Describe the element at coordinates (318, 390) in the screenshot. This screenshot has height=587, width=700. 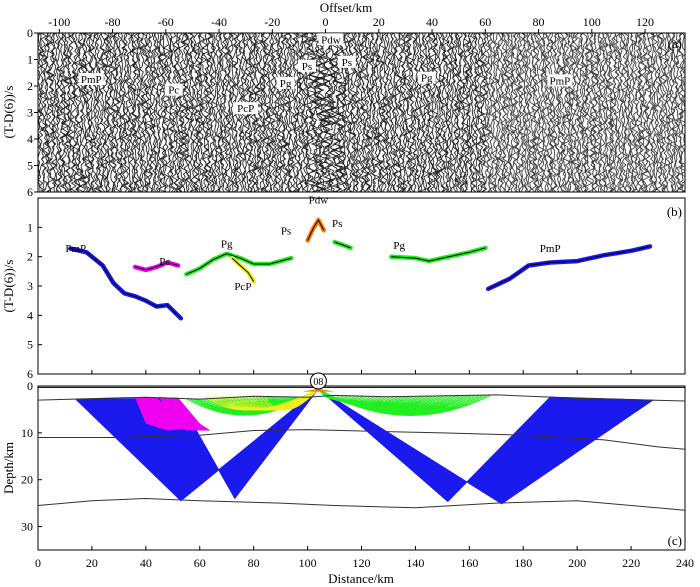
I see `ray-fan-pdw` at that location.